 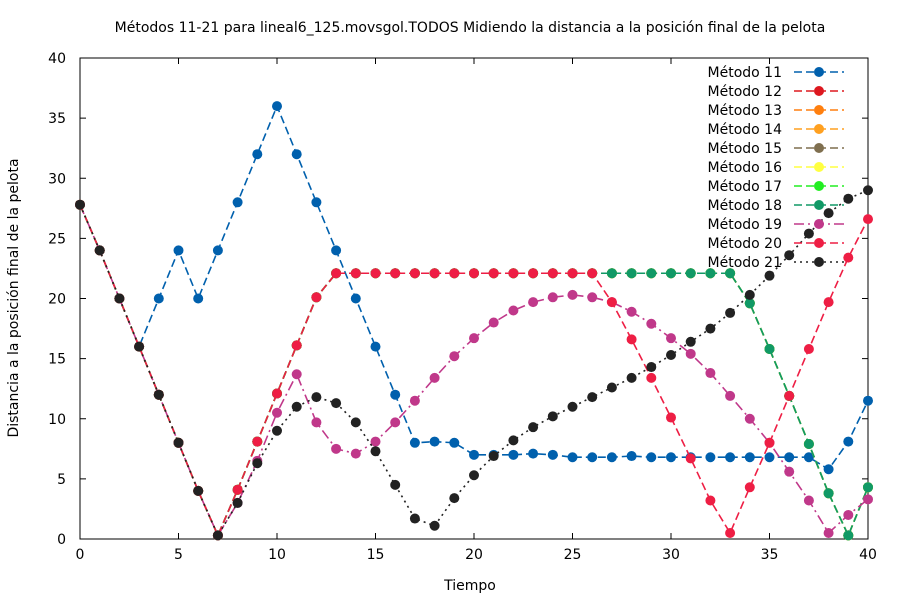 I want to click on legend-item: Método 21, so click(x=776, y=263).